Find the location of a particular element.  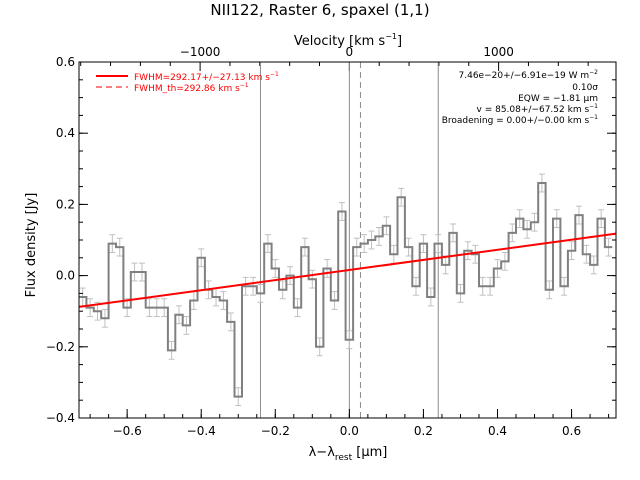

x-tick-label: −0.4 is located at coordinates (201, 431).